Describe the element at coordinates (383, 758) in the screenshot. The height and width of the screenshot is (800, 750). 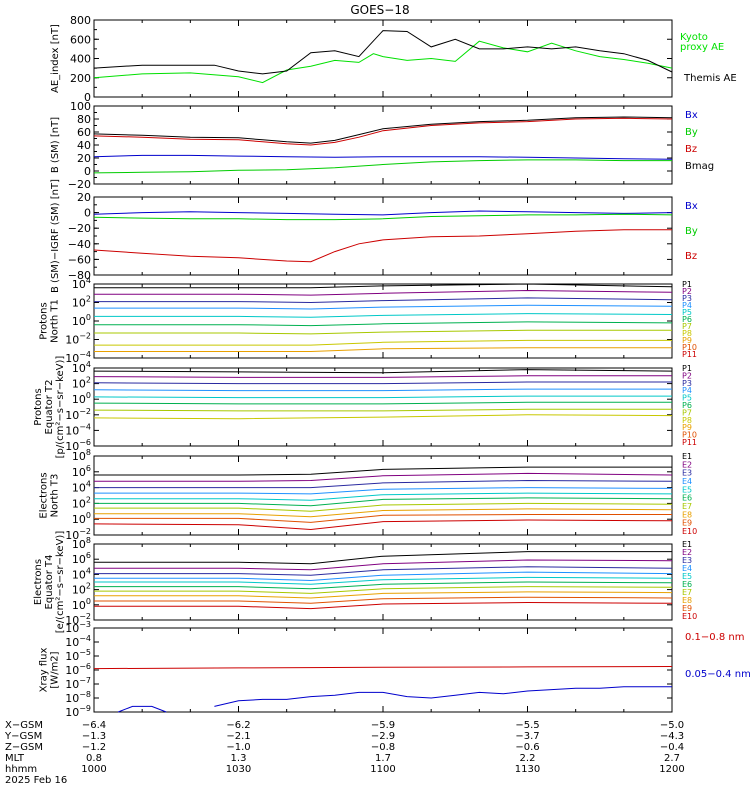
I see `x-row-value: 1.7` at that location.